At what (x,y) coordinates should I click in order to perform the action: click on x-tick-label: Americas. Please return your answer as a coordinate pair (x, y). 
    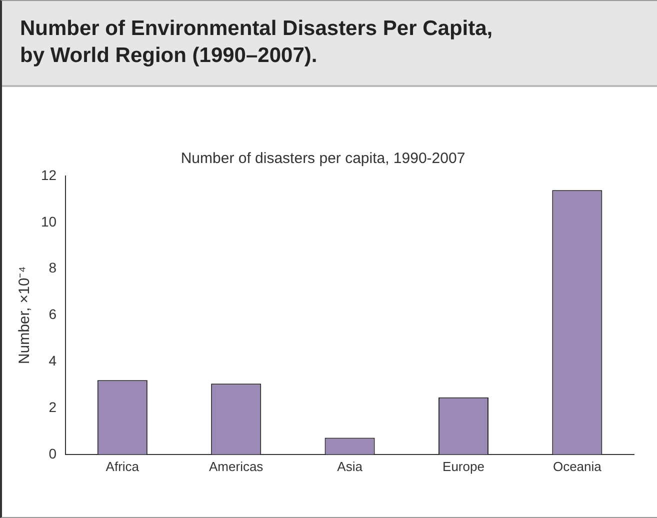
    Looking at the image, I should click on (236, 466).